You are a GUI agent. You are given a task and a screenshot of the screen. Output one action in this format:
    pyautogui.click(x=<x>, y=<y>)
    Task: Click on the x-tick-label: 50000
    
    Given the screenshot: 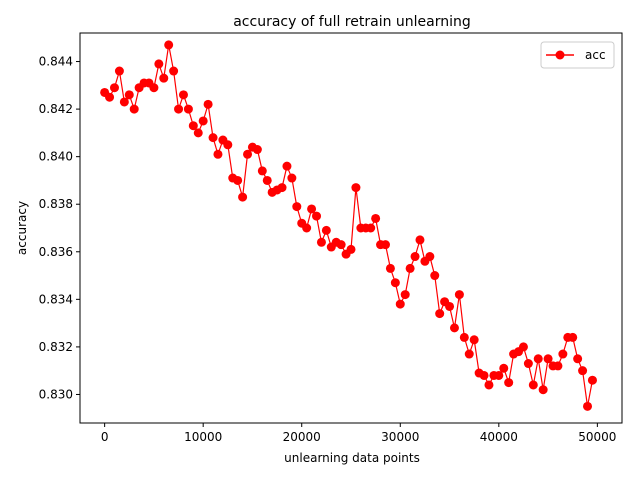 What is the action you would take?
    pyautogui.click(x=597, y=437)
    